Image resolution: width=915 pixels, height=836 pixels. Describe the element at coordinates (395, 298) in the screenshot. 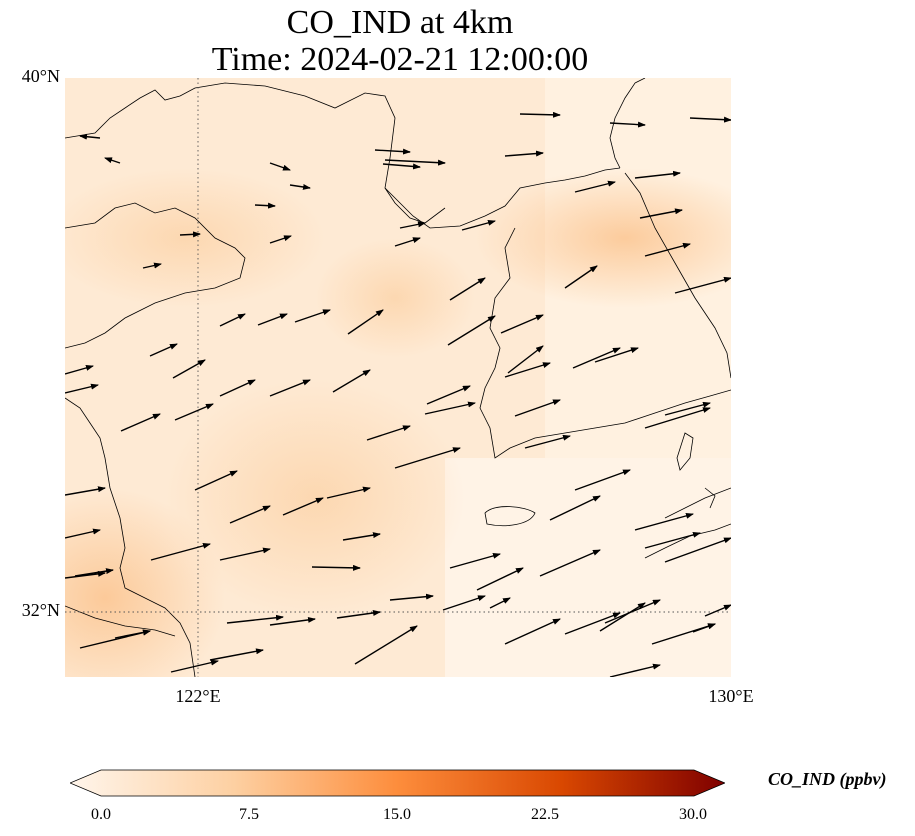

I see `moderate-concentration-zone-liaodong` at that location.